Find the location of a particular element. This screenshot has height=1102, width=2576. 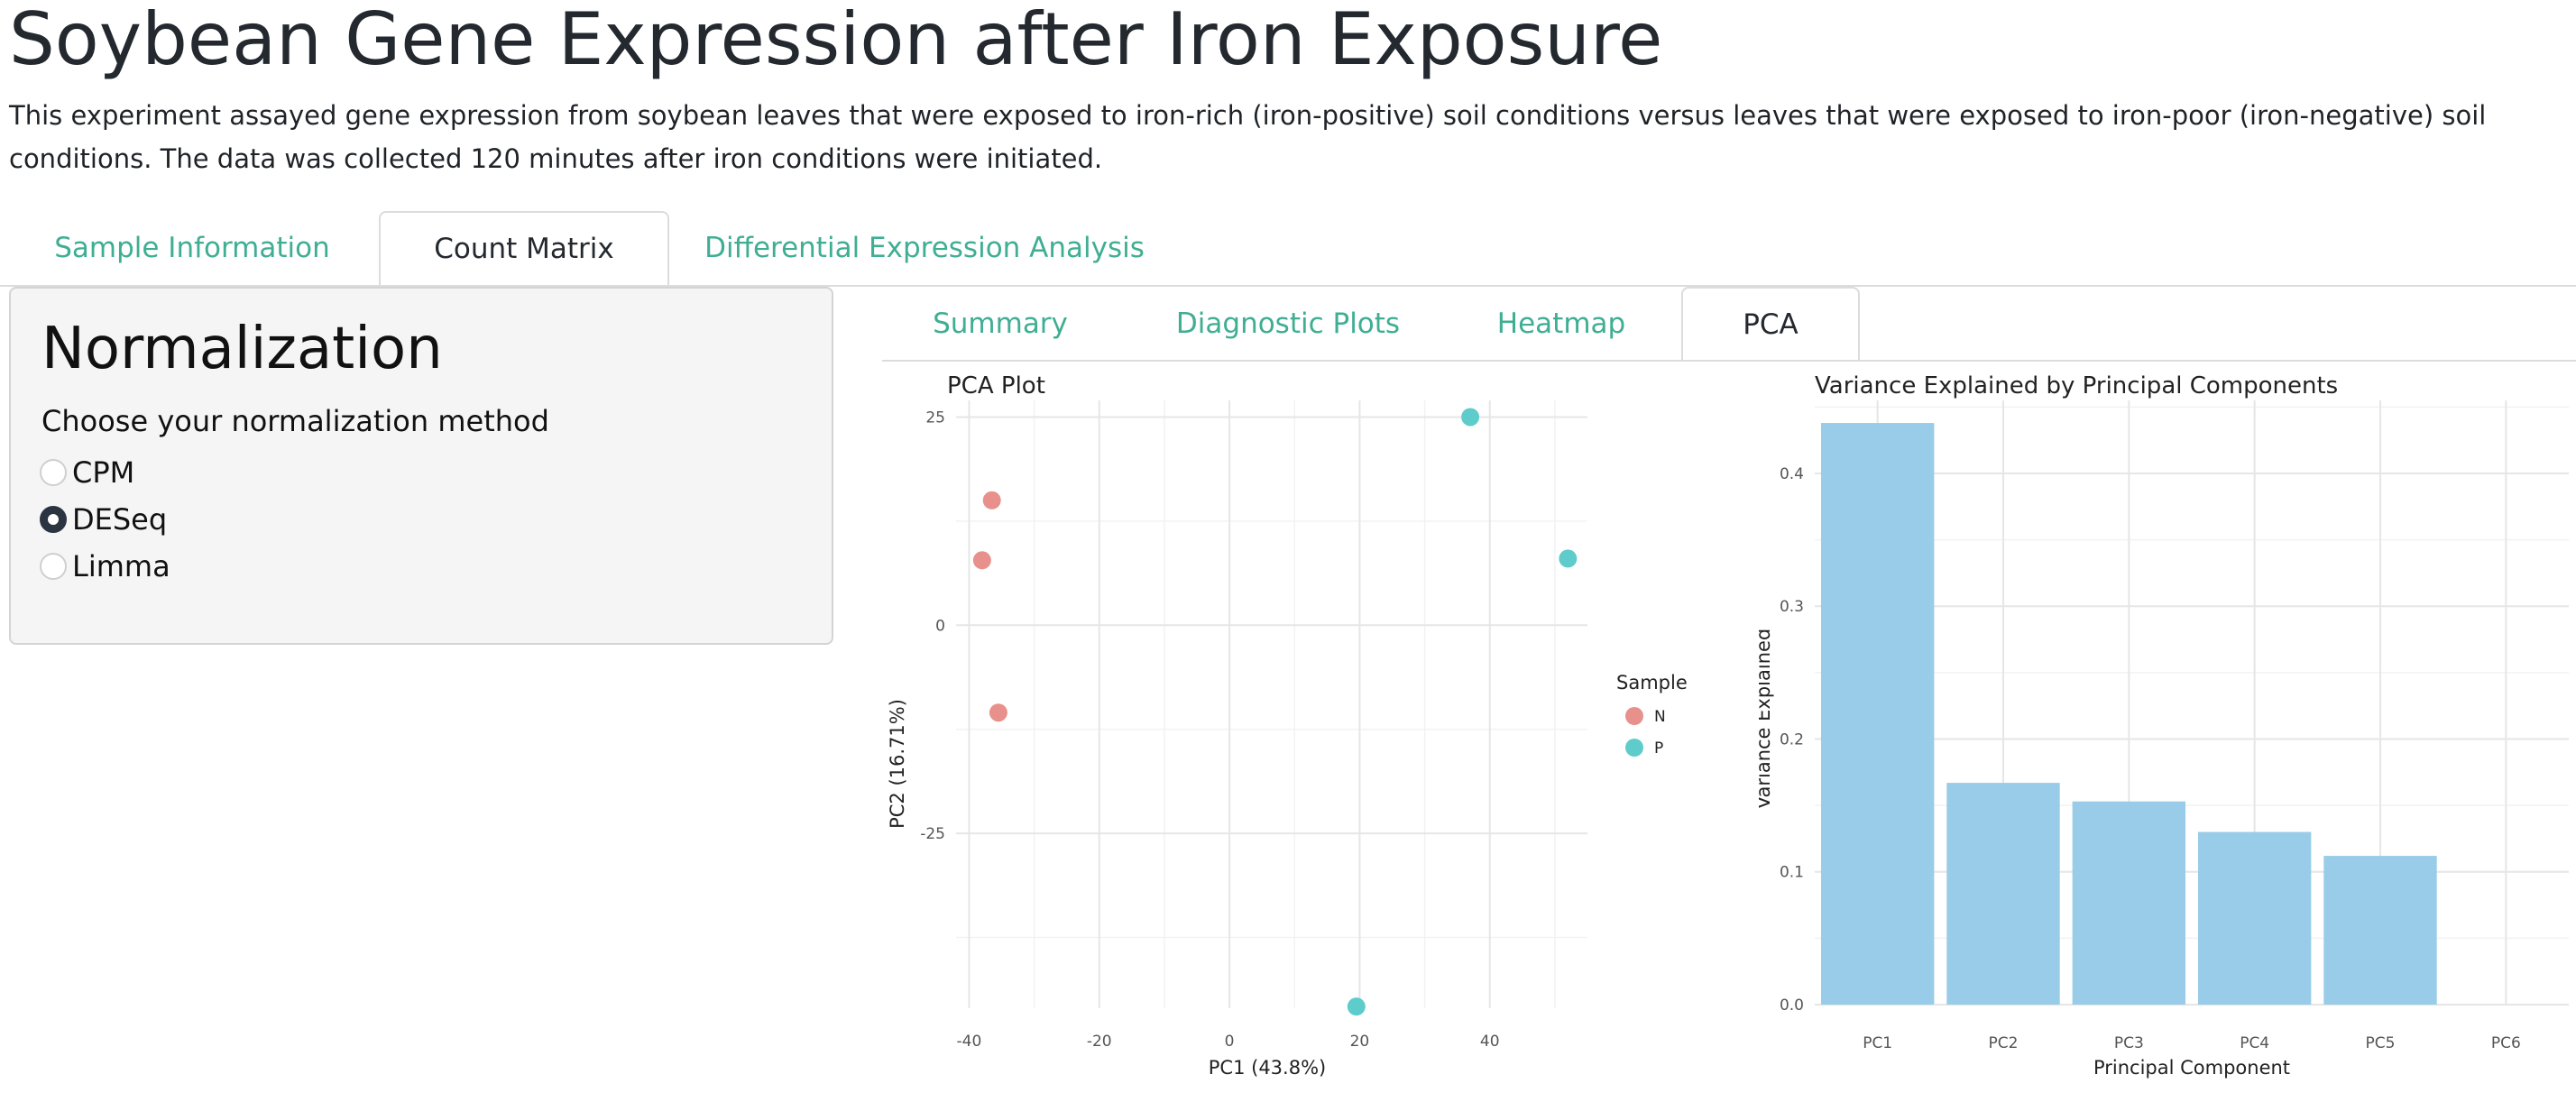

variance-bar-pc4 is located at coordinates (2254, 918).